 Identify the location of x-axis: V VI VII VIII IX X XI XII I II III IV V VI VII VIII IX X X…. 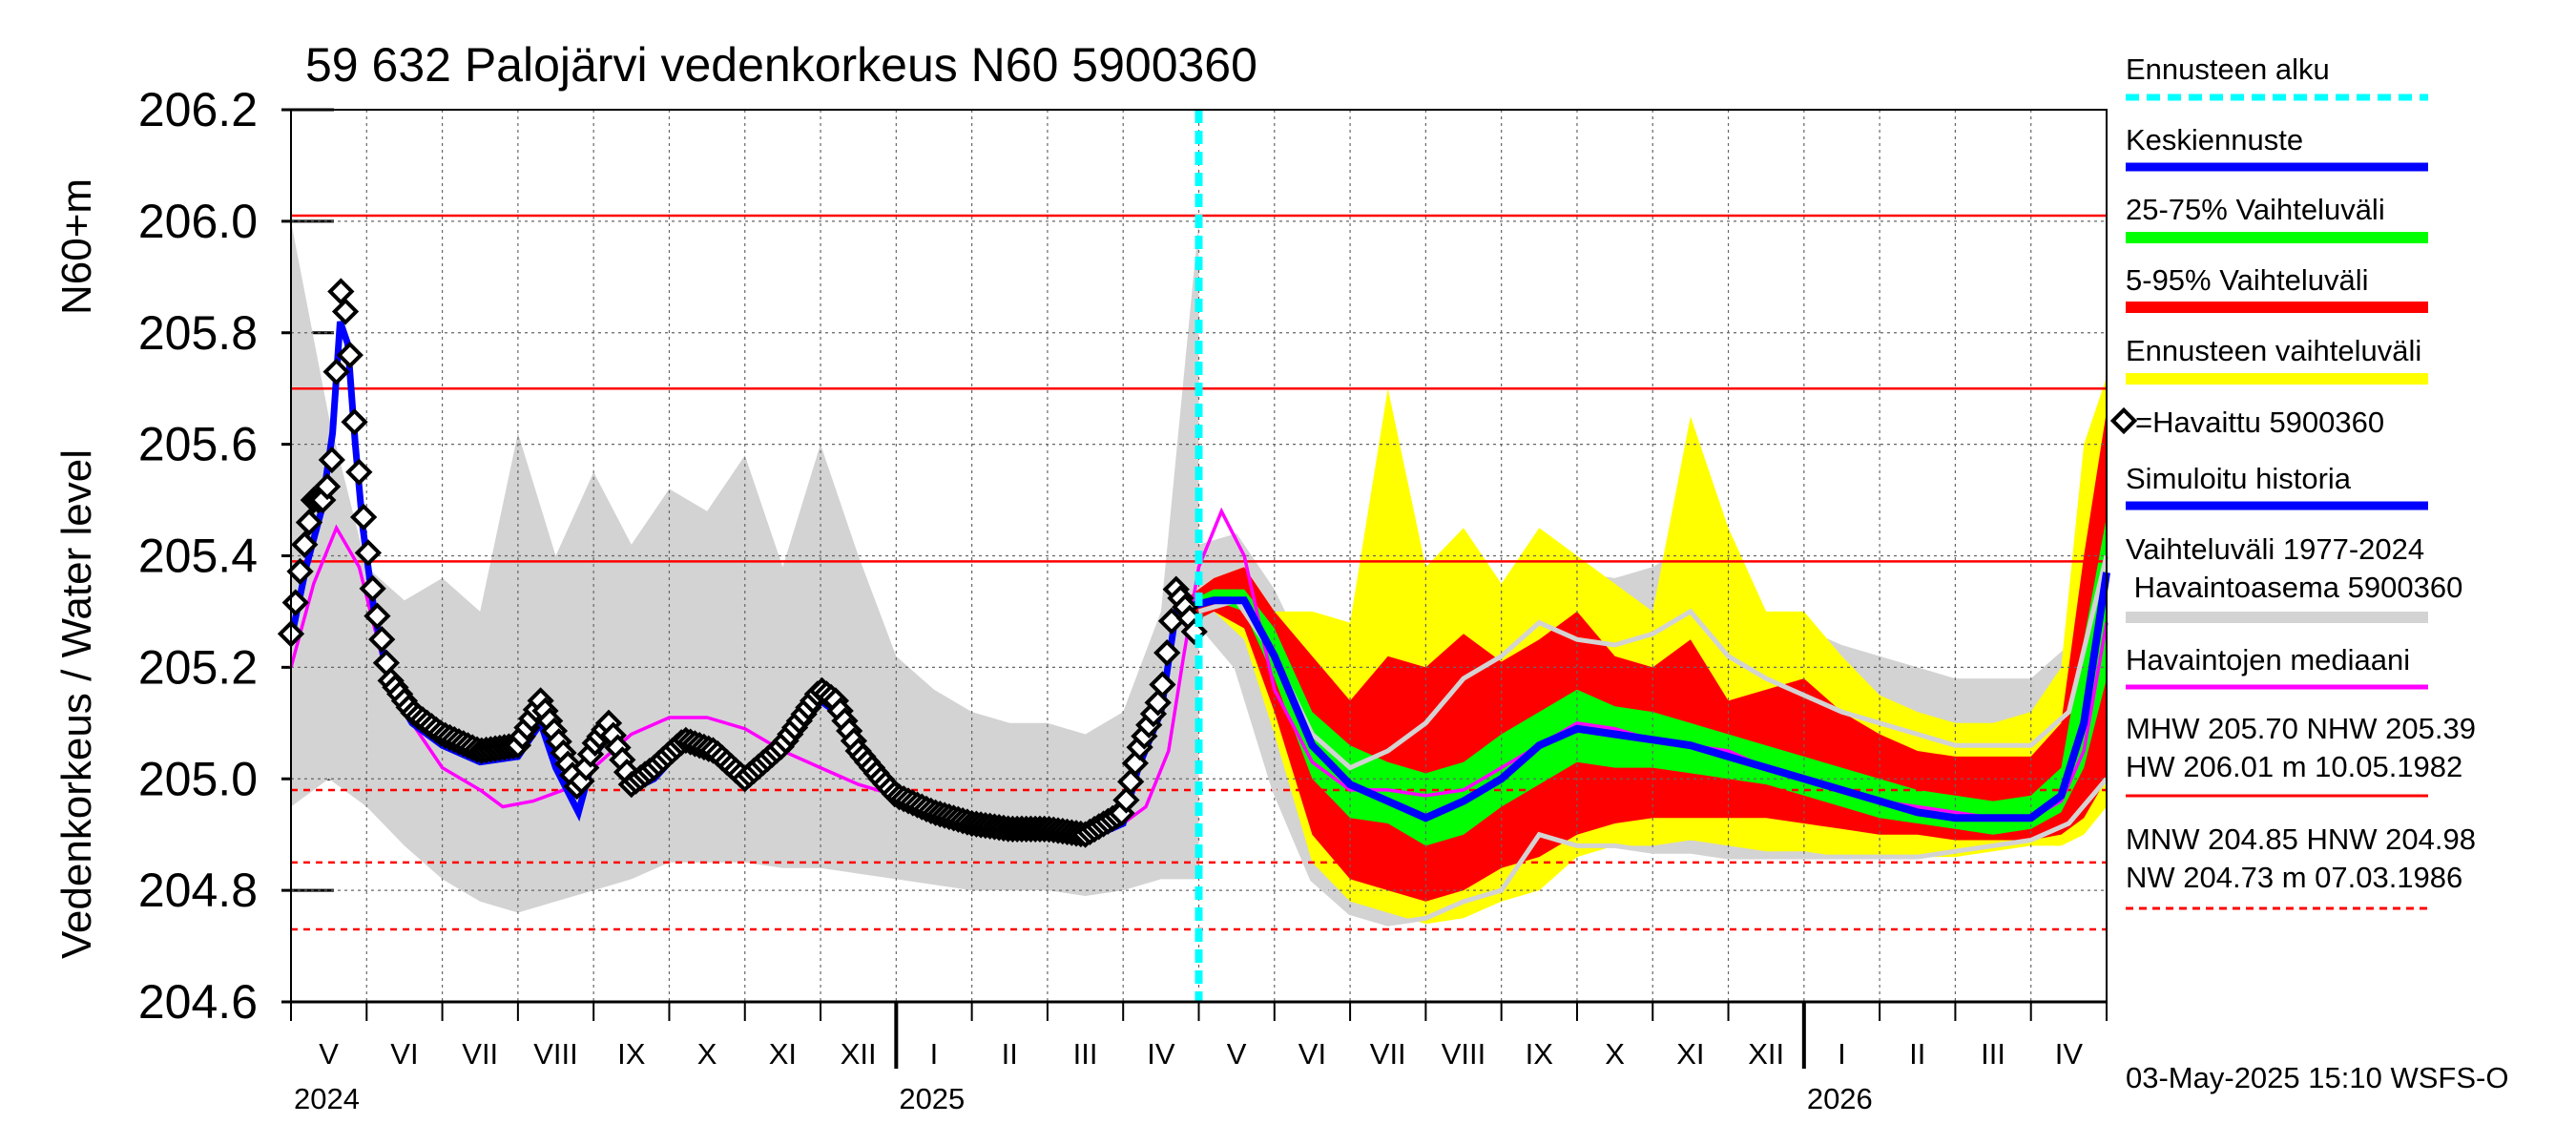
(1199, 1057).